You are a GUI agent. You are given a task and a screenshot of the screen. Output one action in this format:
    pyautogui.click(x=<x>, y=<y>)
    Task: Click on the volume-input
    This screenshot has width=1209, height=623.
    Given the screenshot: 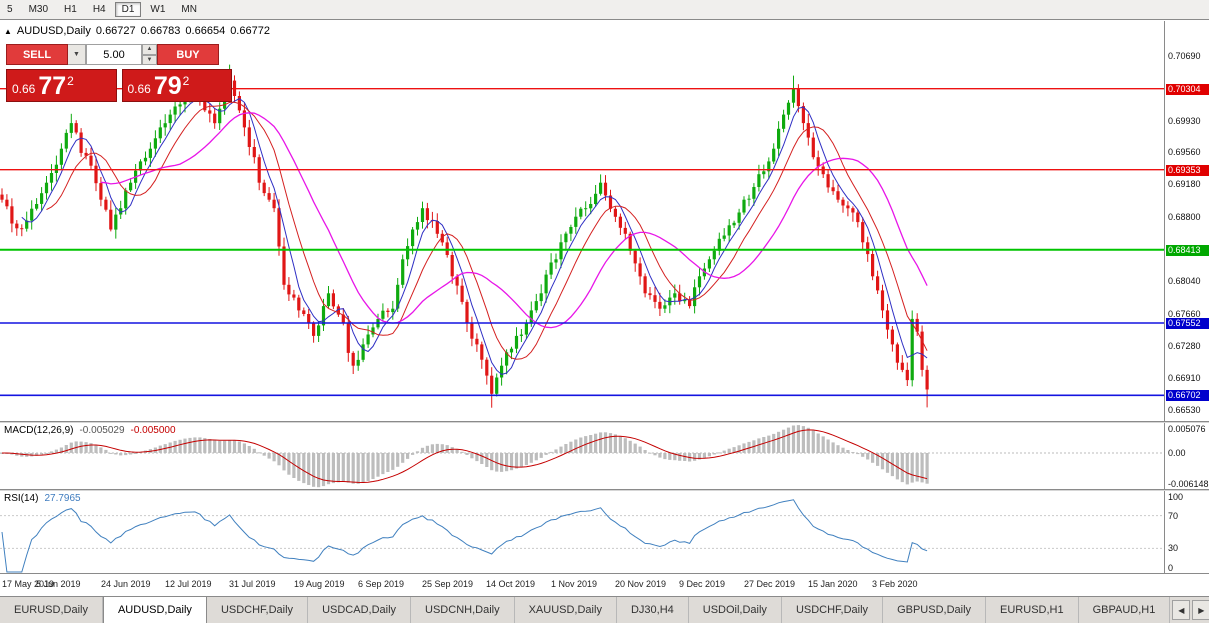 What is the action you would take?
    pyautogui.click(x=114, y=54)
    